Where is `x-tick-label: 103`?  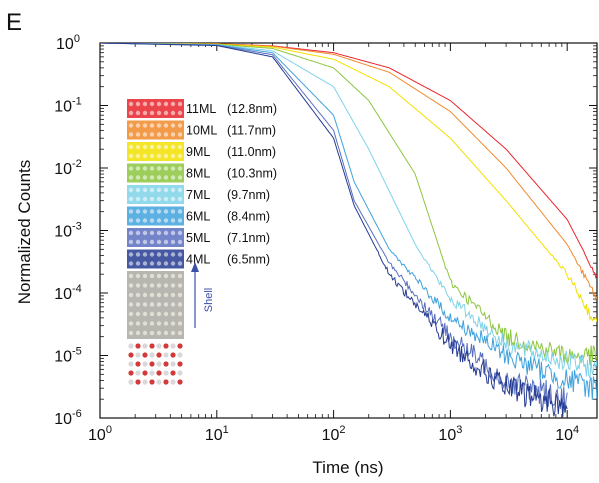 x-tick-label: 103 is located at coordinates (450, 434).